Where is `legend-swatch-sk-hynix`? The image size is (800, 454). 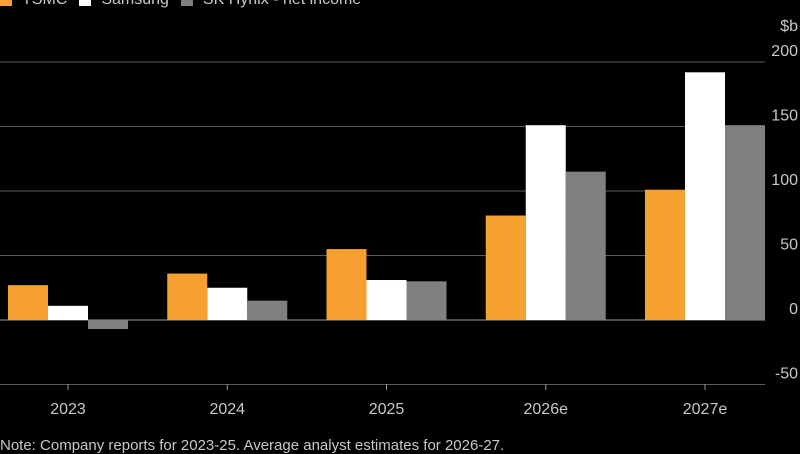
legend-swatch-sk-hynix is located at coordinates (186, 3).